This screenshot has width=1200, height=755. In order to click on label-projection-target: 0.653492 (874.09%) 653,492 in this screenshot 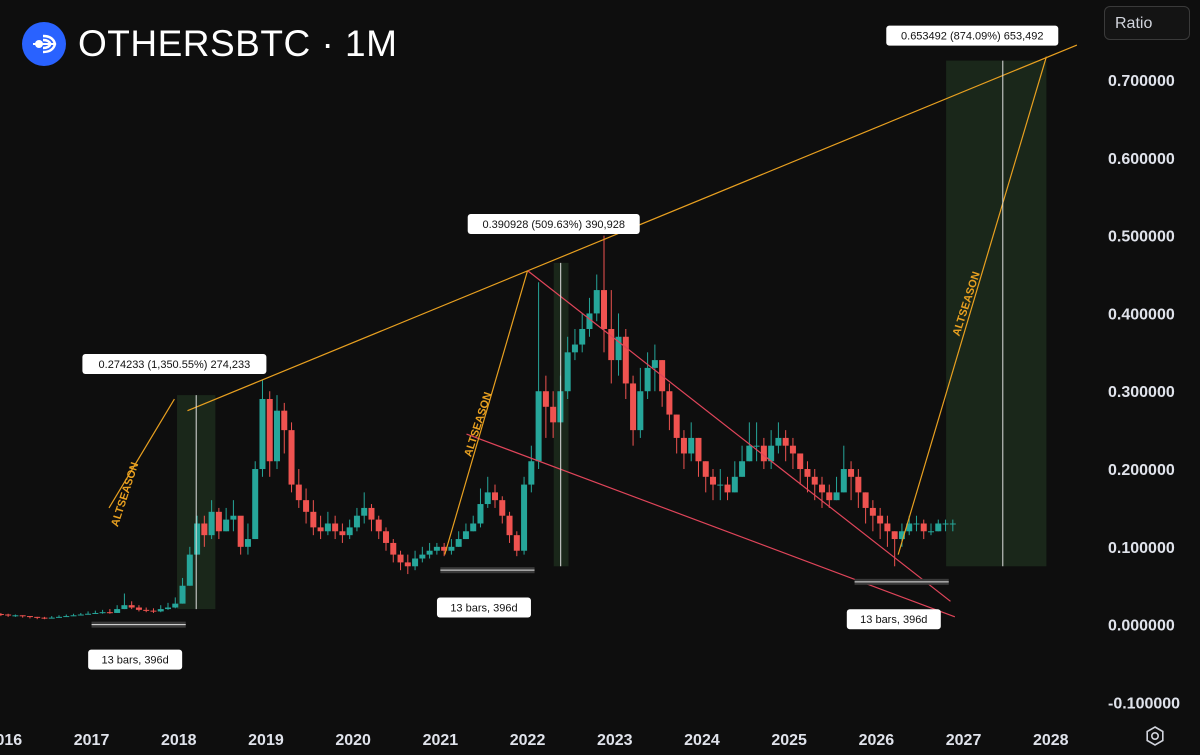, I will do `click(972, 37)`.